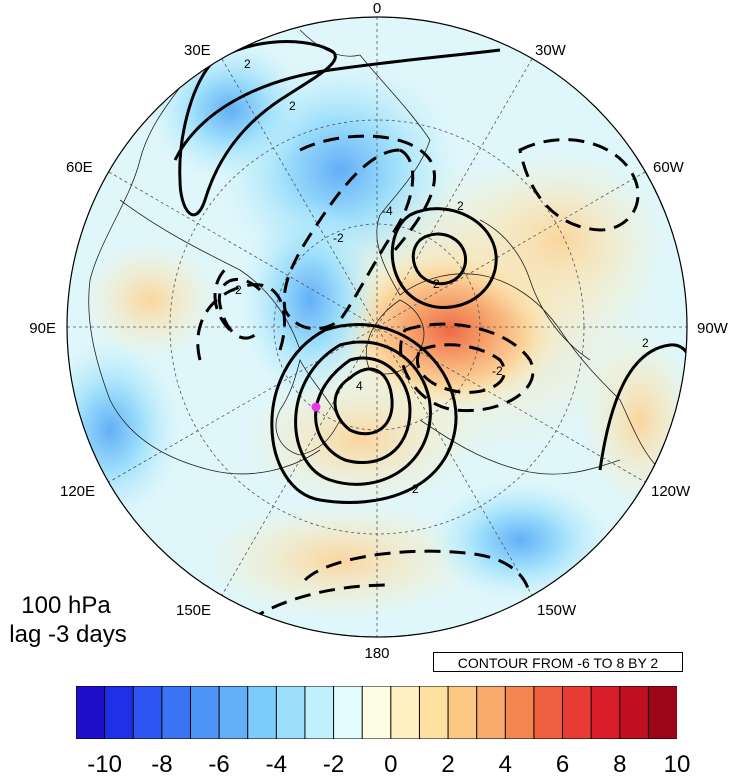 Image resolution: width=733 pixels, height=779 pixels. What do you see at coordinates (359, 386) in the screenshot?
I see `contour-label: 4` at bounding box center [359, 386].